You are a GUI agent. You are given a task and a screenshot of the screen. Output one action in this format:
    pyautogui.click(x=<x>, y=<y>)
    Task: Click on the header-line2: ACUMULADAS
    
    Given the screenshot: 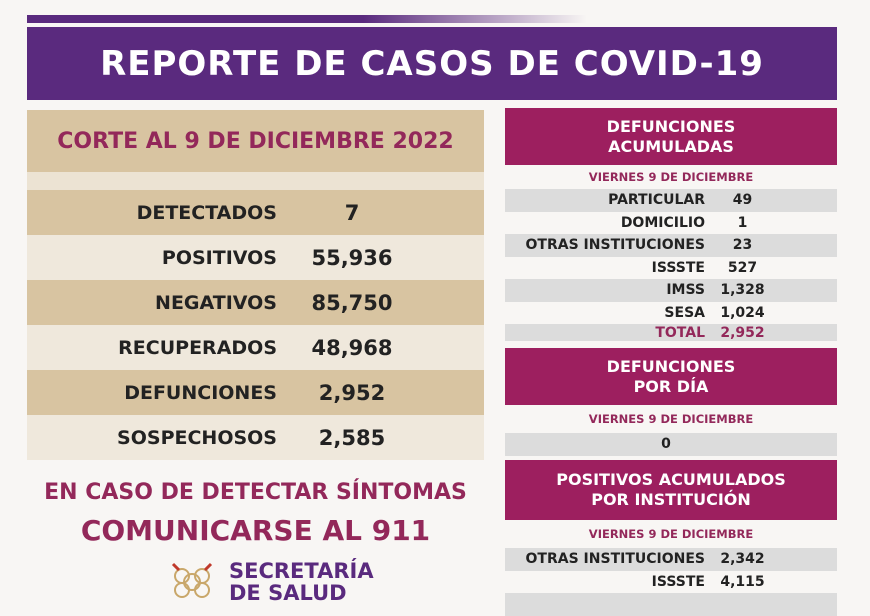 What is the action you would take?
    pyautogui.click(x=671, y=146)
    